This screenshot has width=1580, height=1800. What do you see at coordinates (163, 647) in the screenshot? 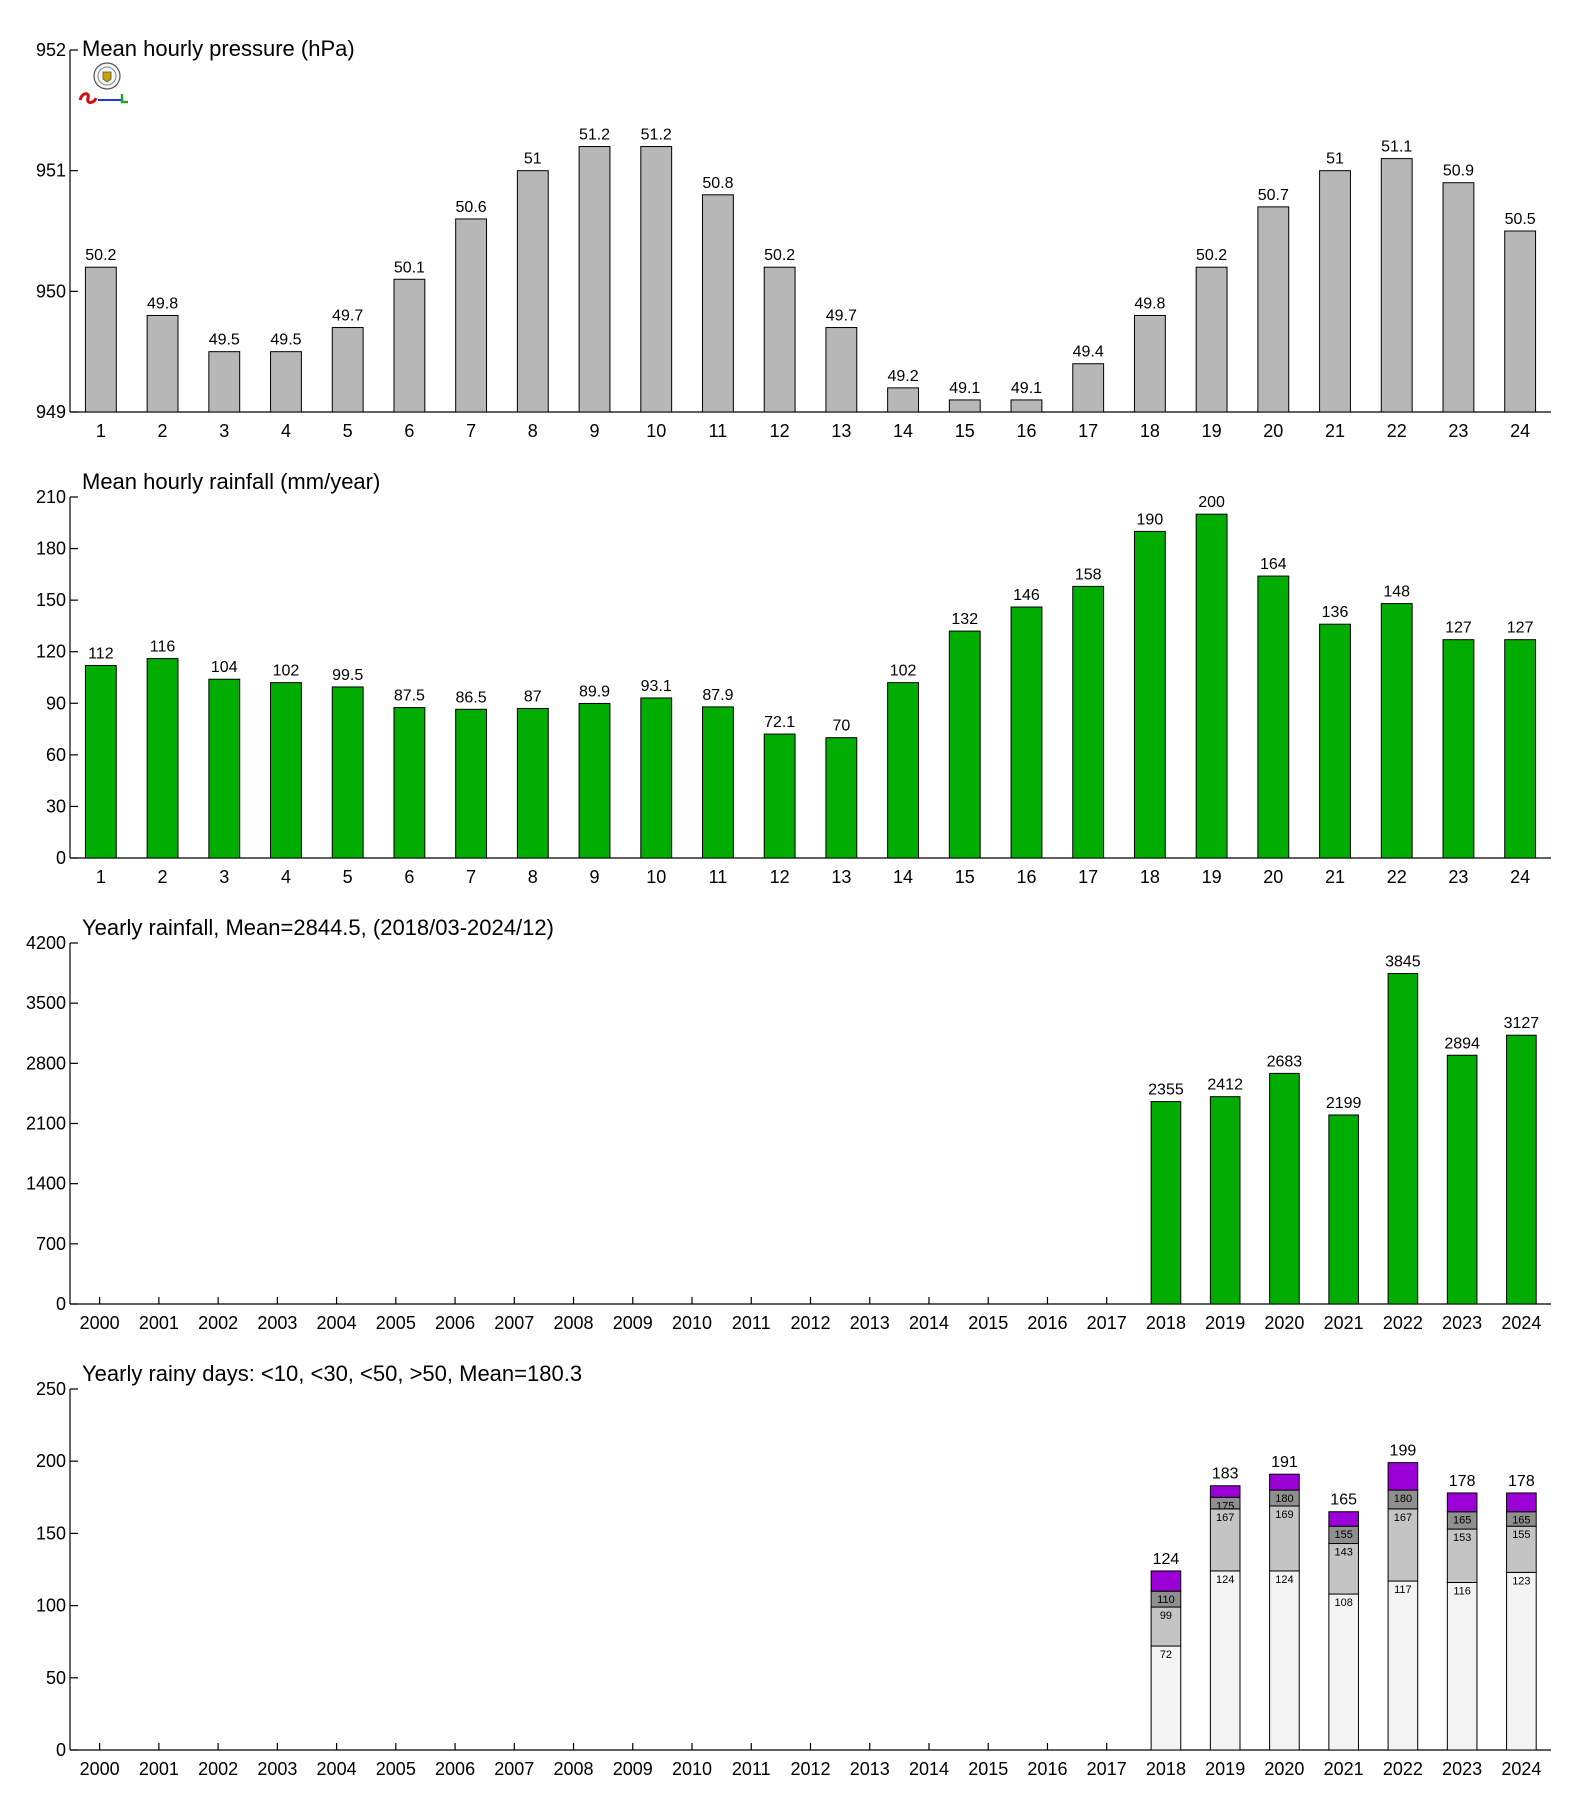
I see `data-label: 116` at bounding box center [163, 647].